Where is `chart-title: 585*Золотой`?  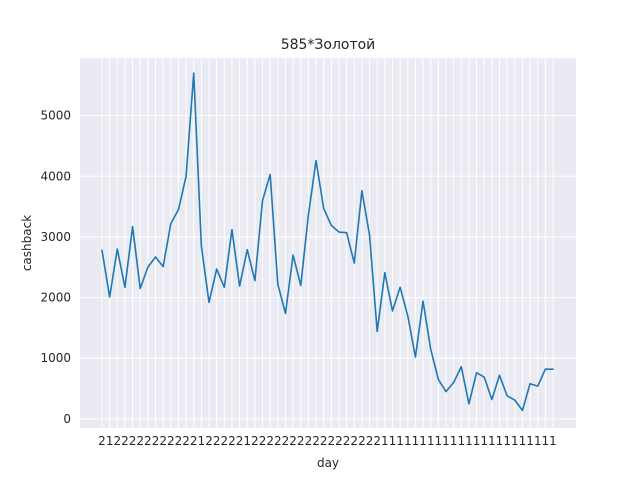 chart-title: 585*Золотой is located at coordinates (328, 45).